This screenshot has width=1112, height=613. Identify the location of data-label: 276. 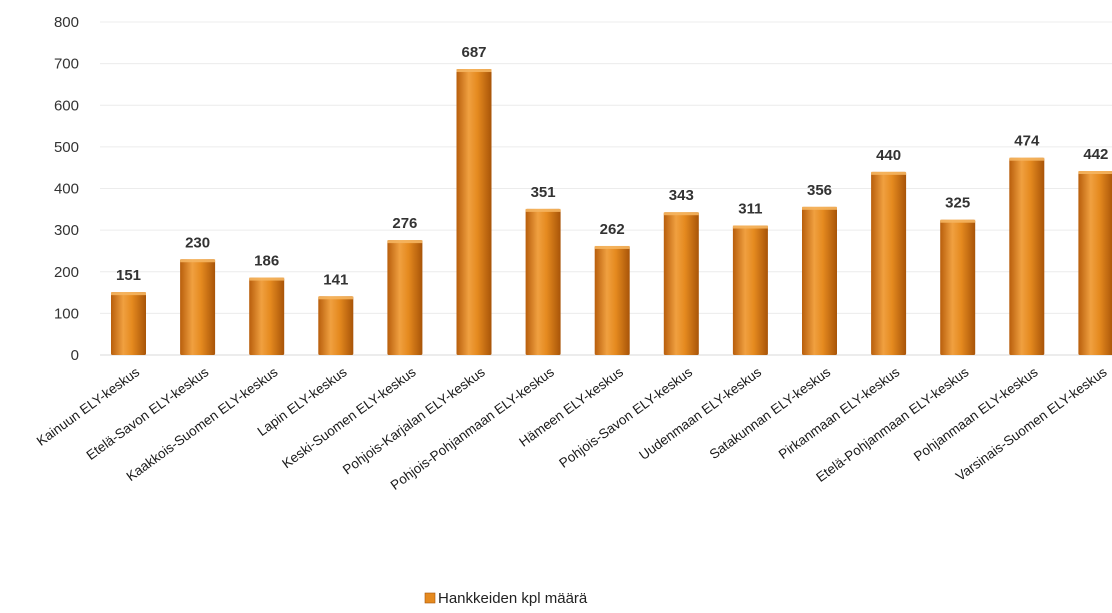
(404, 223).